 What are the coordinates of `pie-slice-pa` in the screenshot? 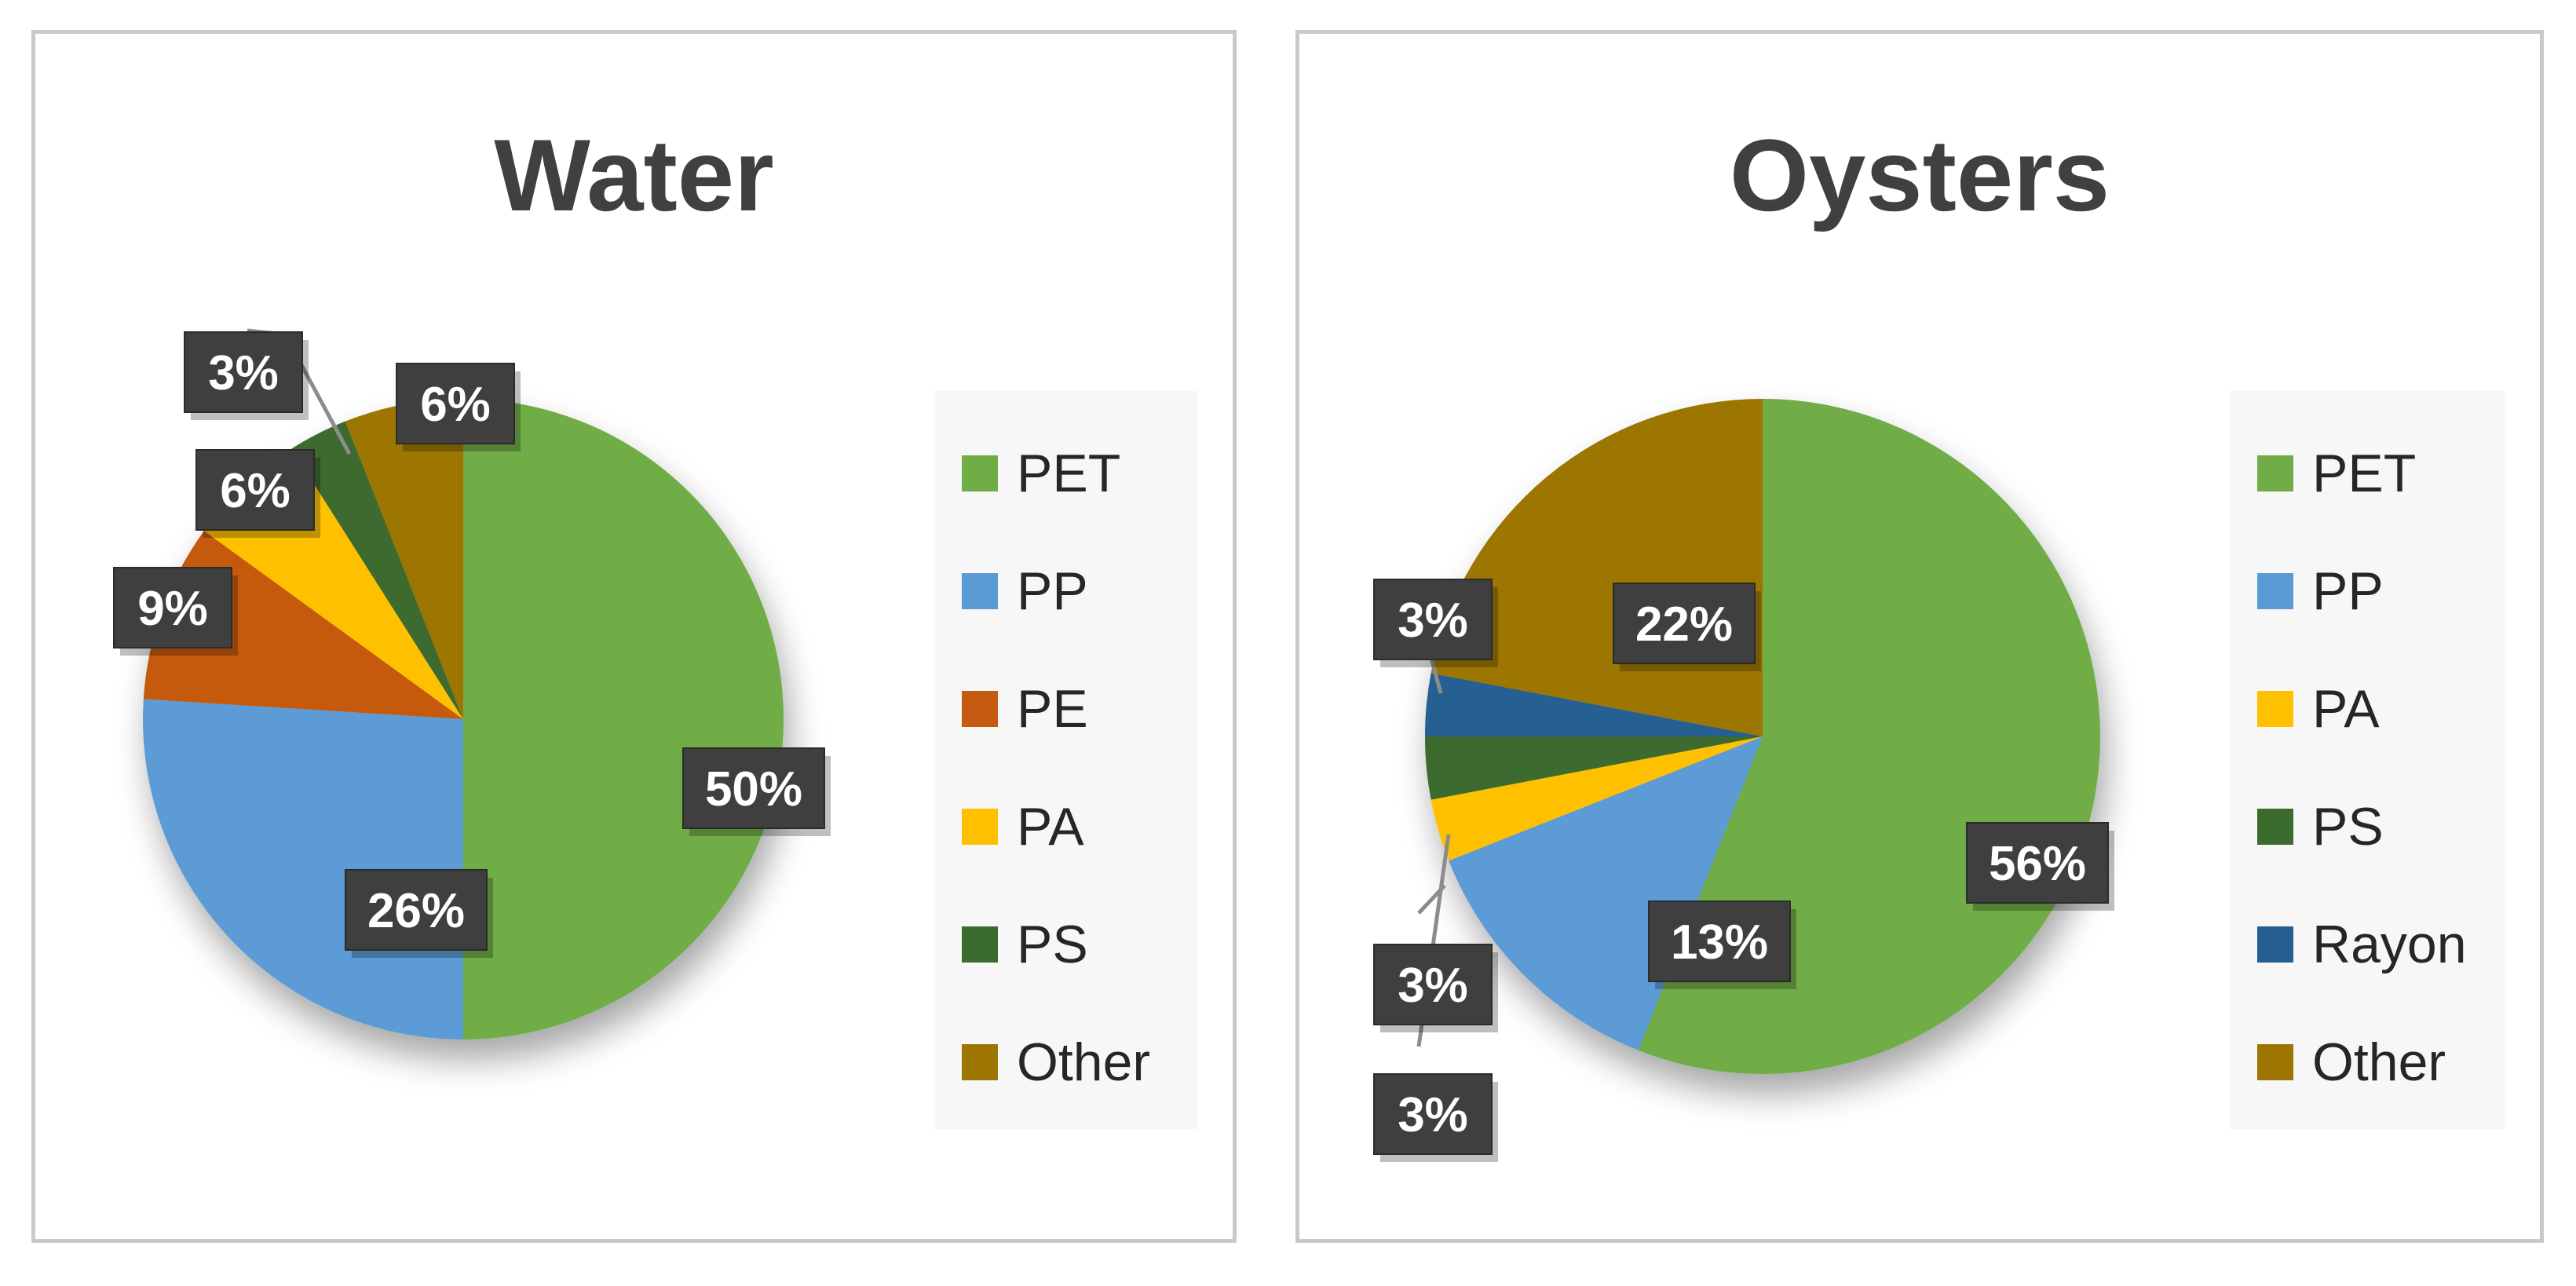 It's located at (1597, 798).